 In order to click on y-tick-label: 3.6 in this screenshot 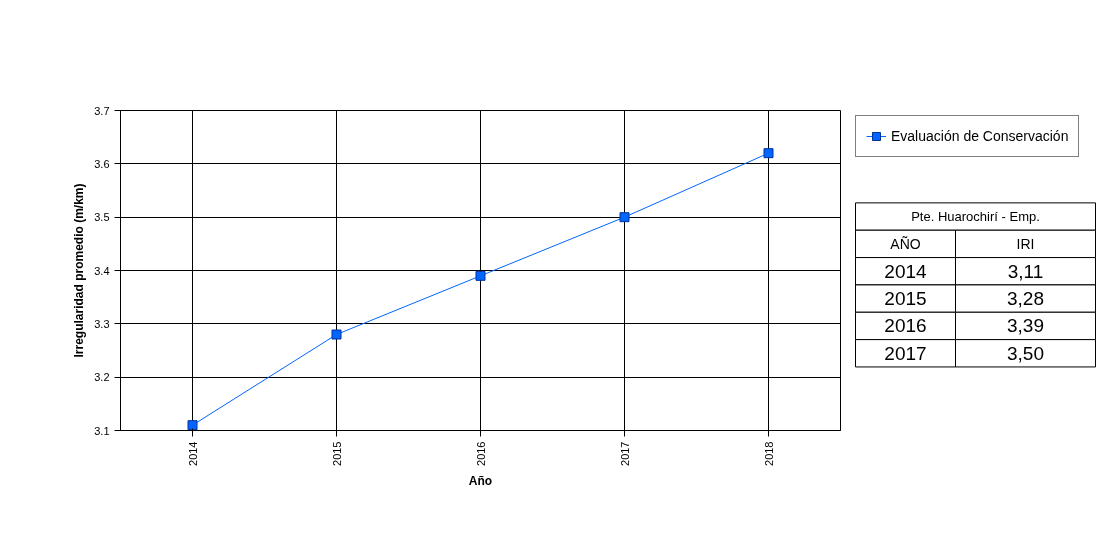, I will do `click(102, 163)`.